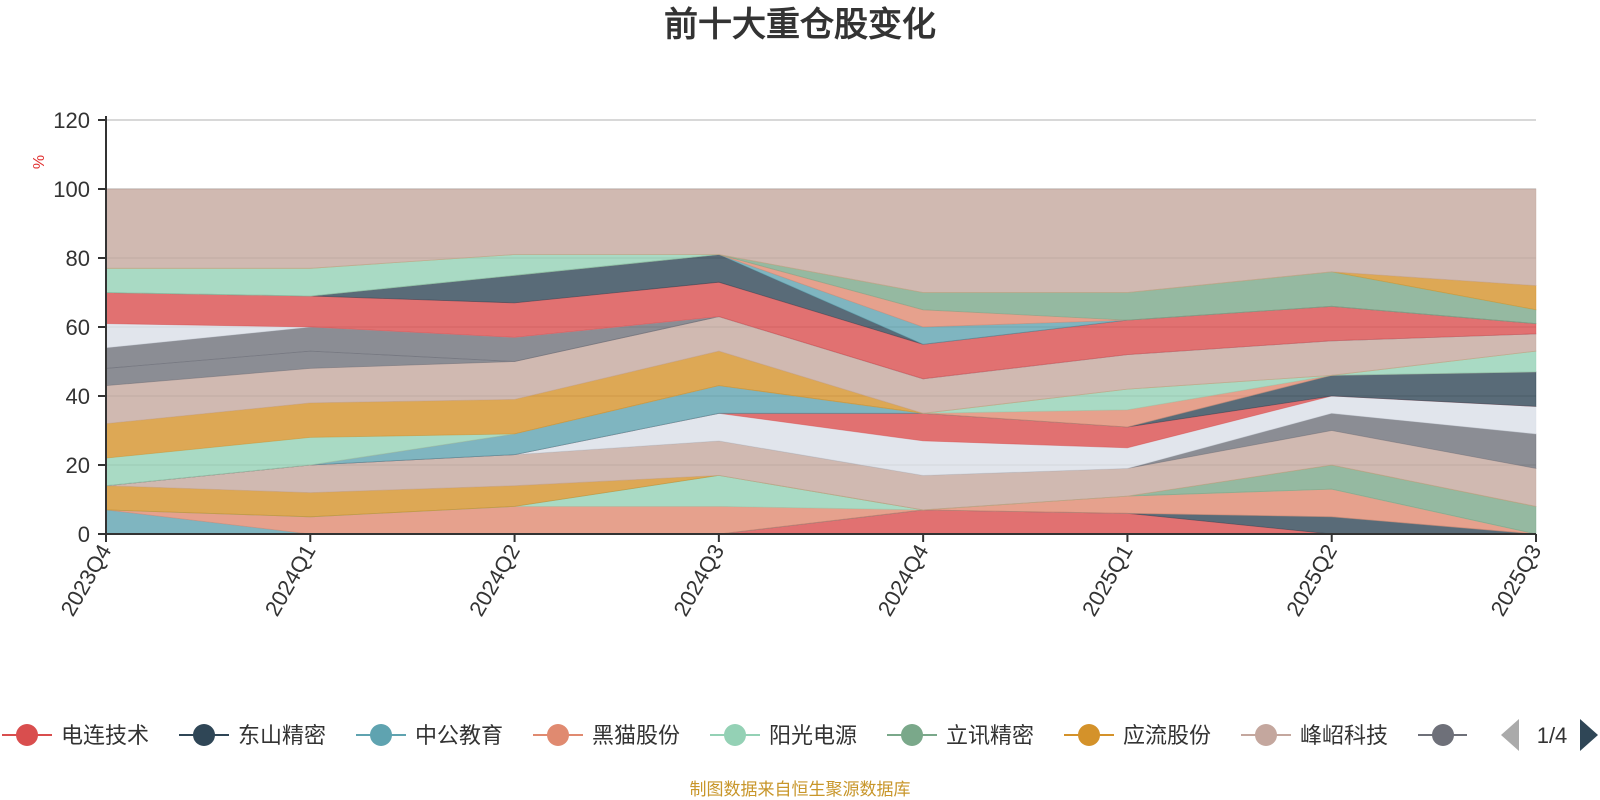  I want to click on x-tick-label: 2025Q1, so click(1107, 580).